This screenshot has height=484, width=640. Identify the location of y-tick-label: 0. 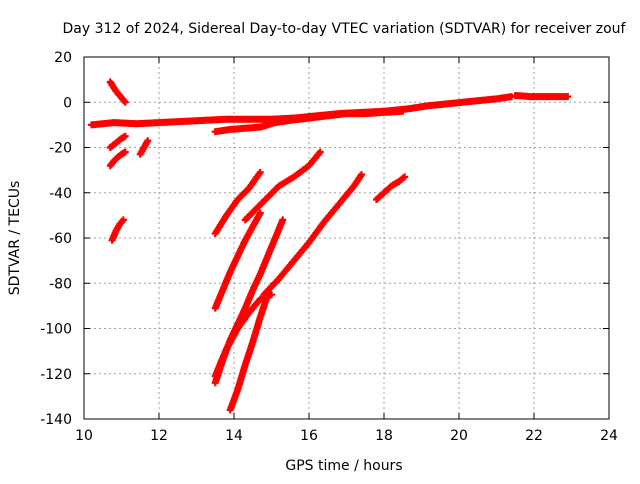
(67, 103).